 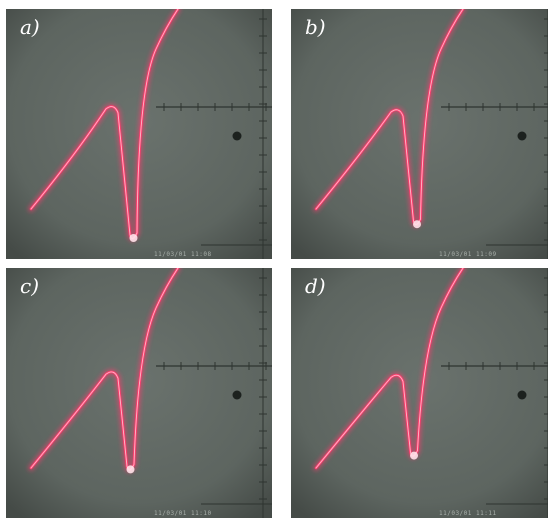 What do you see at coordinates (30, 286) in the screenshot?
I see `panel-label-c: c)` at bounding box center [30, 286].